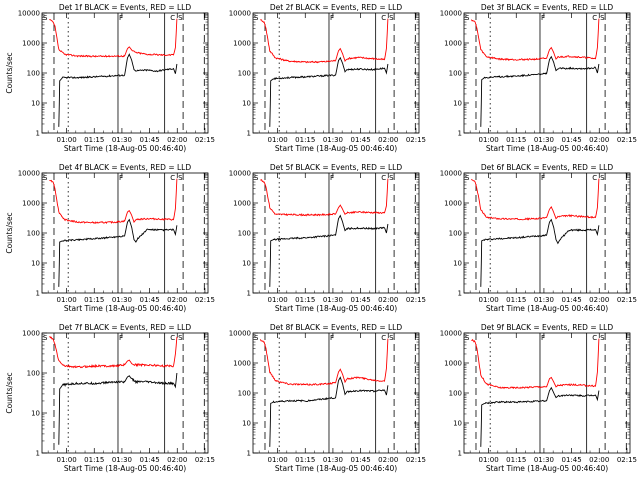 The height and width of the screenshot is (480, 640). What do you see at coordinates (336, 327) in the screenshot?
I see `panel-title: Det 8f BLACK = Events, RED = LLD` at bounding box center [336, 327].